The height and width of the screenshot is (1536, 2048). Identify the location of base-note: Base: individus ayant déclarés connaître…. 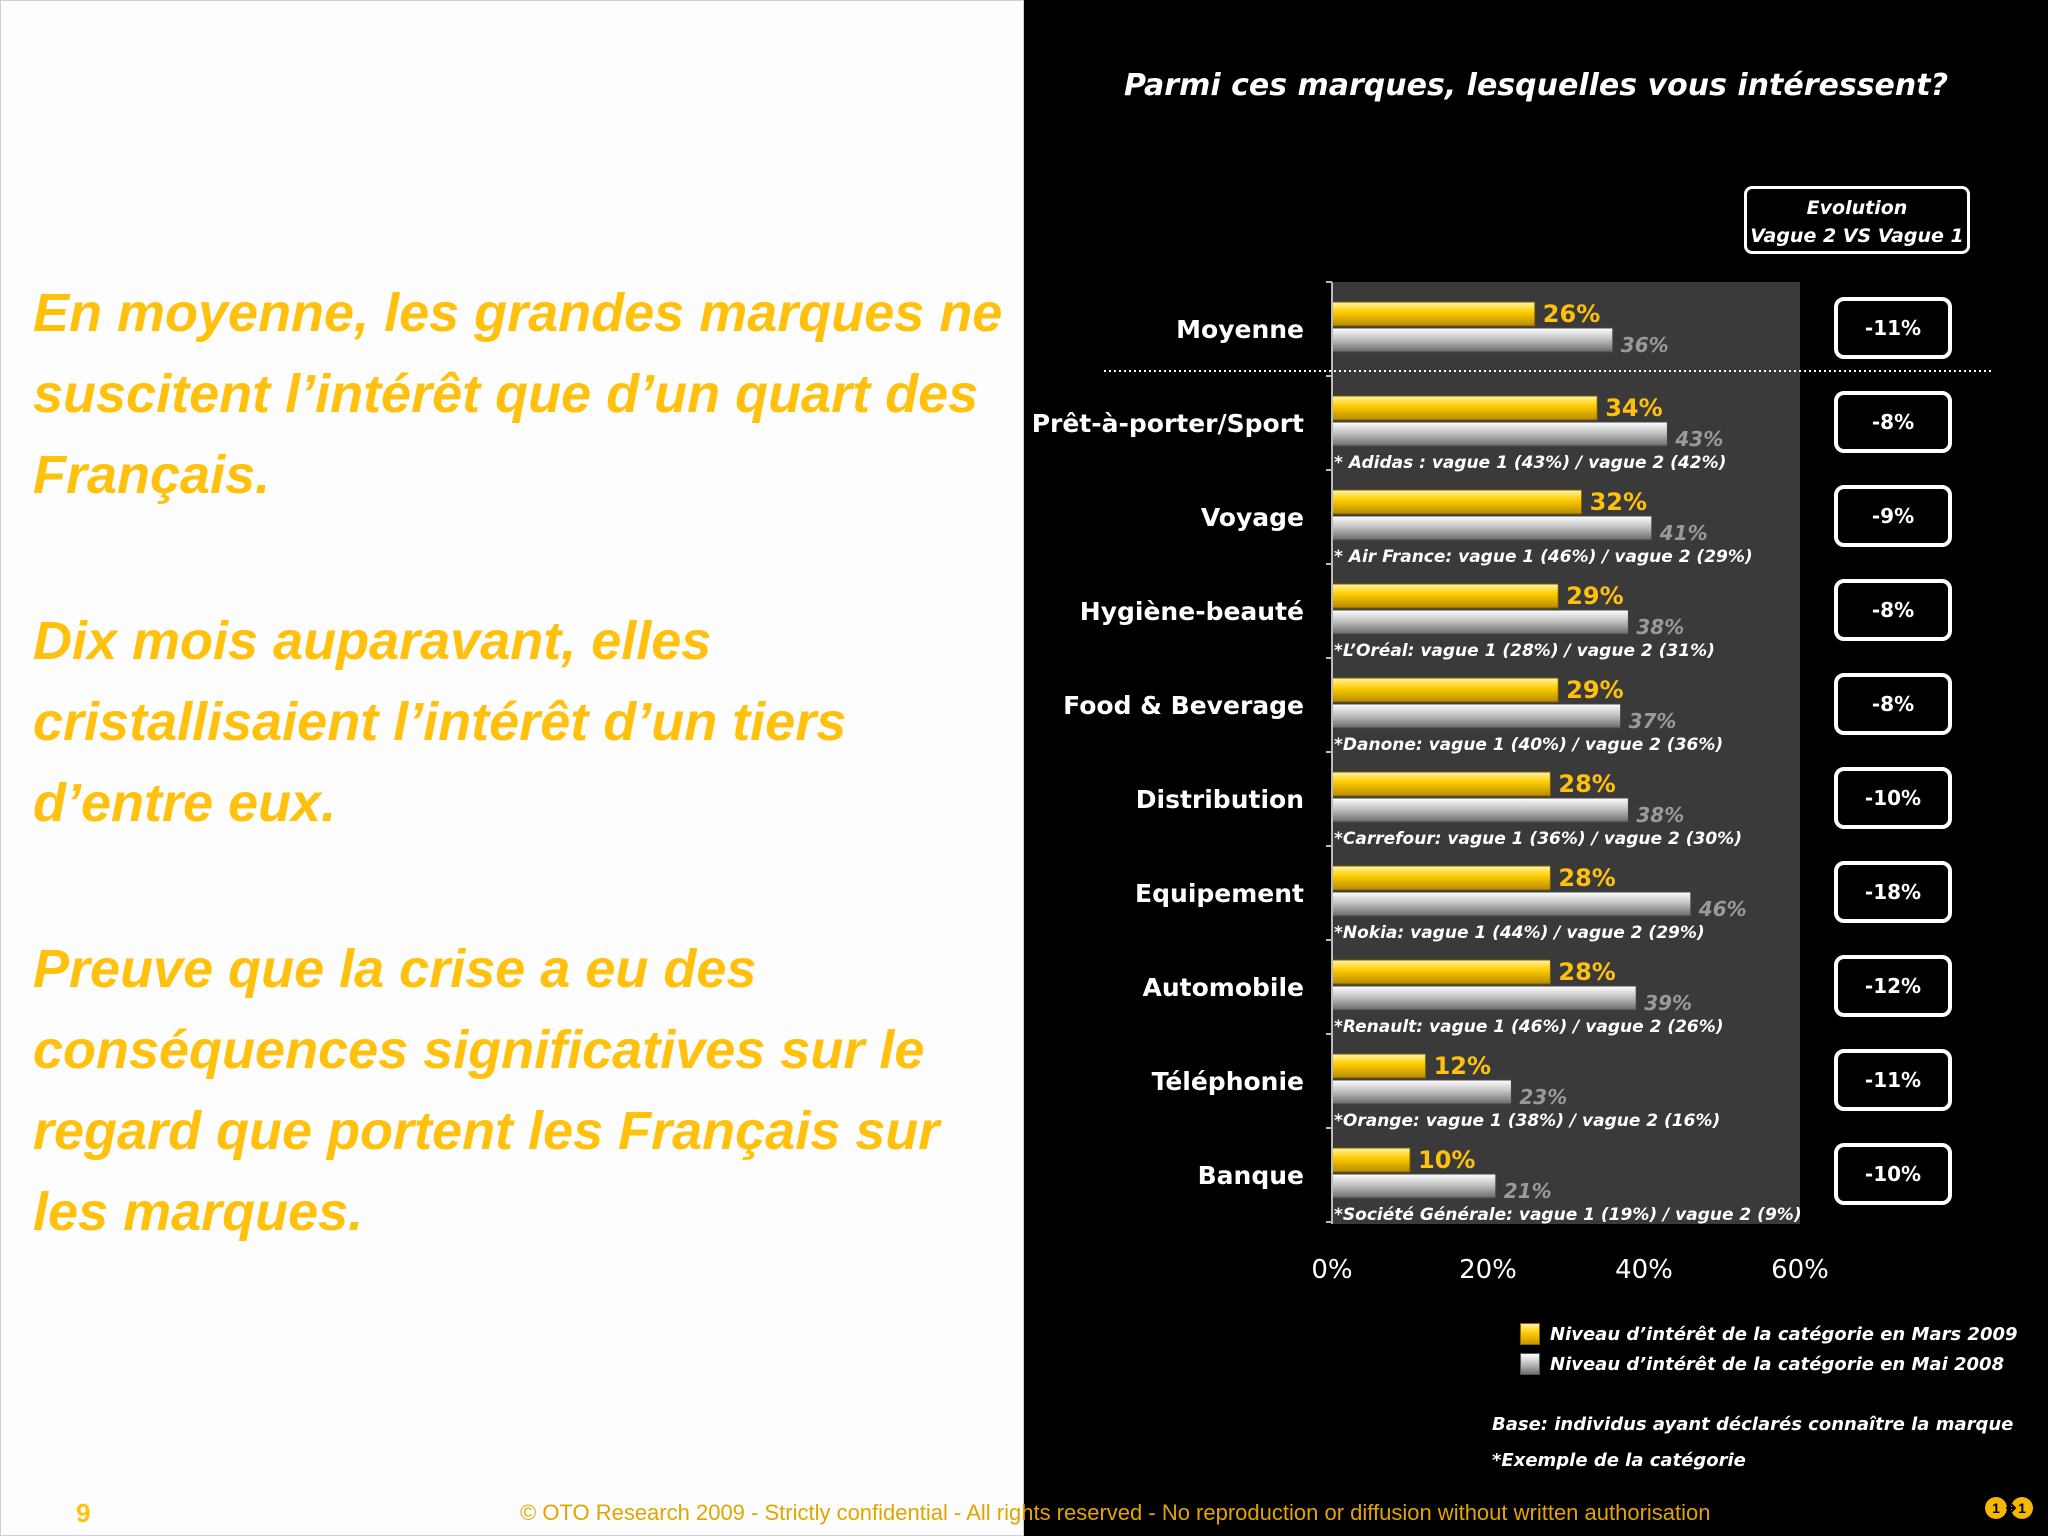
(1753, 1424).